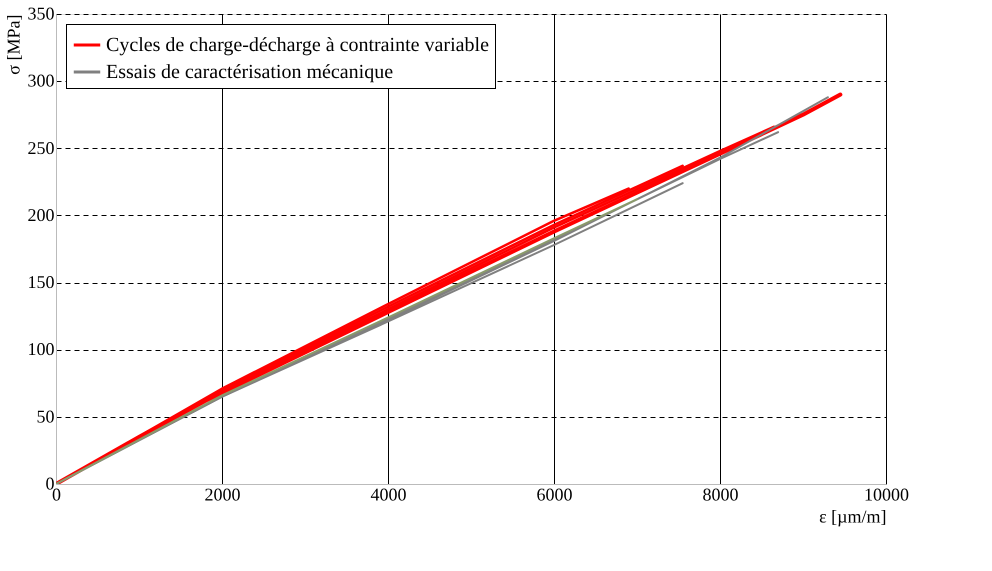  What do you see at coordinates (41, 80) in the screenshot?
I see `y-tick-label: 300` at bounding box center [41, 80].